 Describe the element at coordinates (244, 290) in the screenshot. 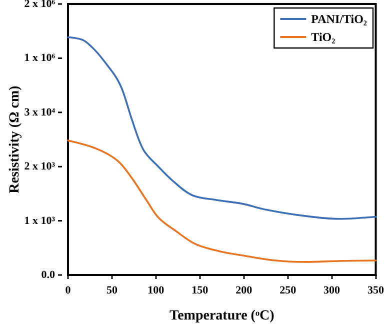

I see `x-tick-label: 200` at that location.